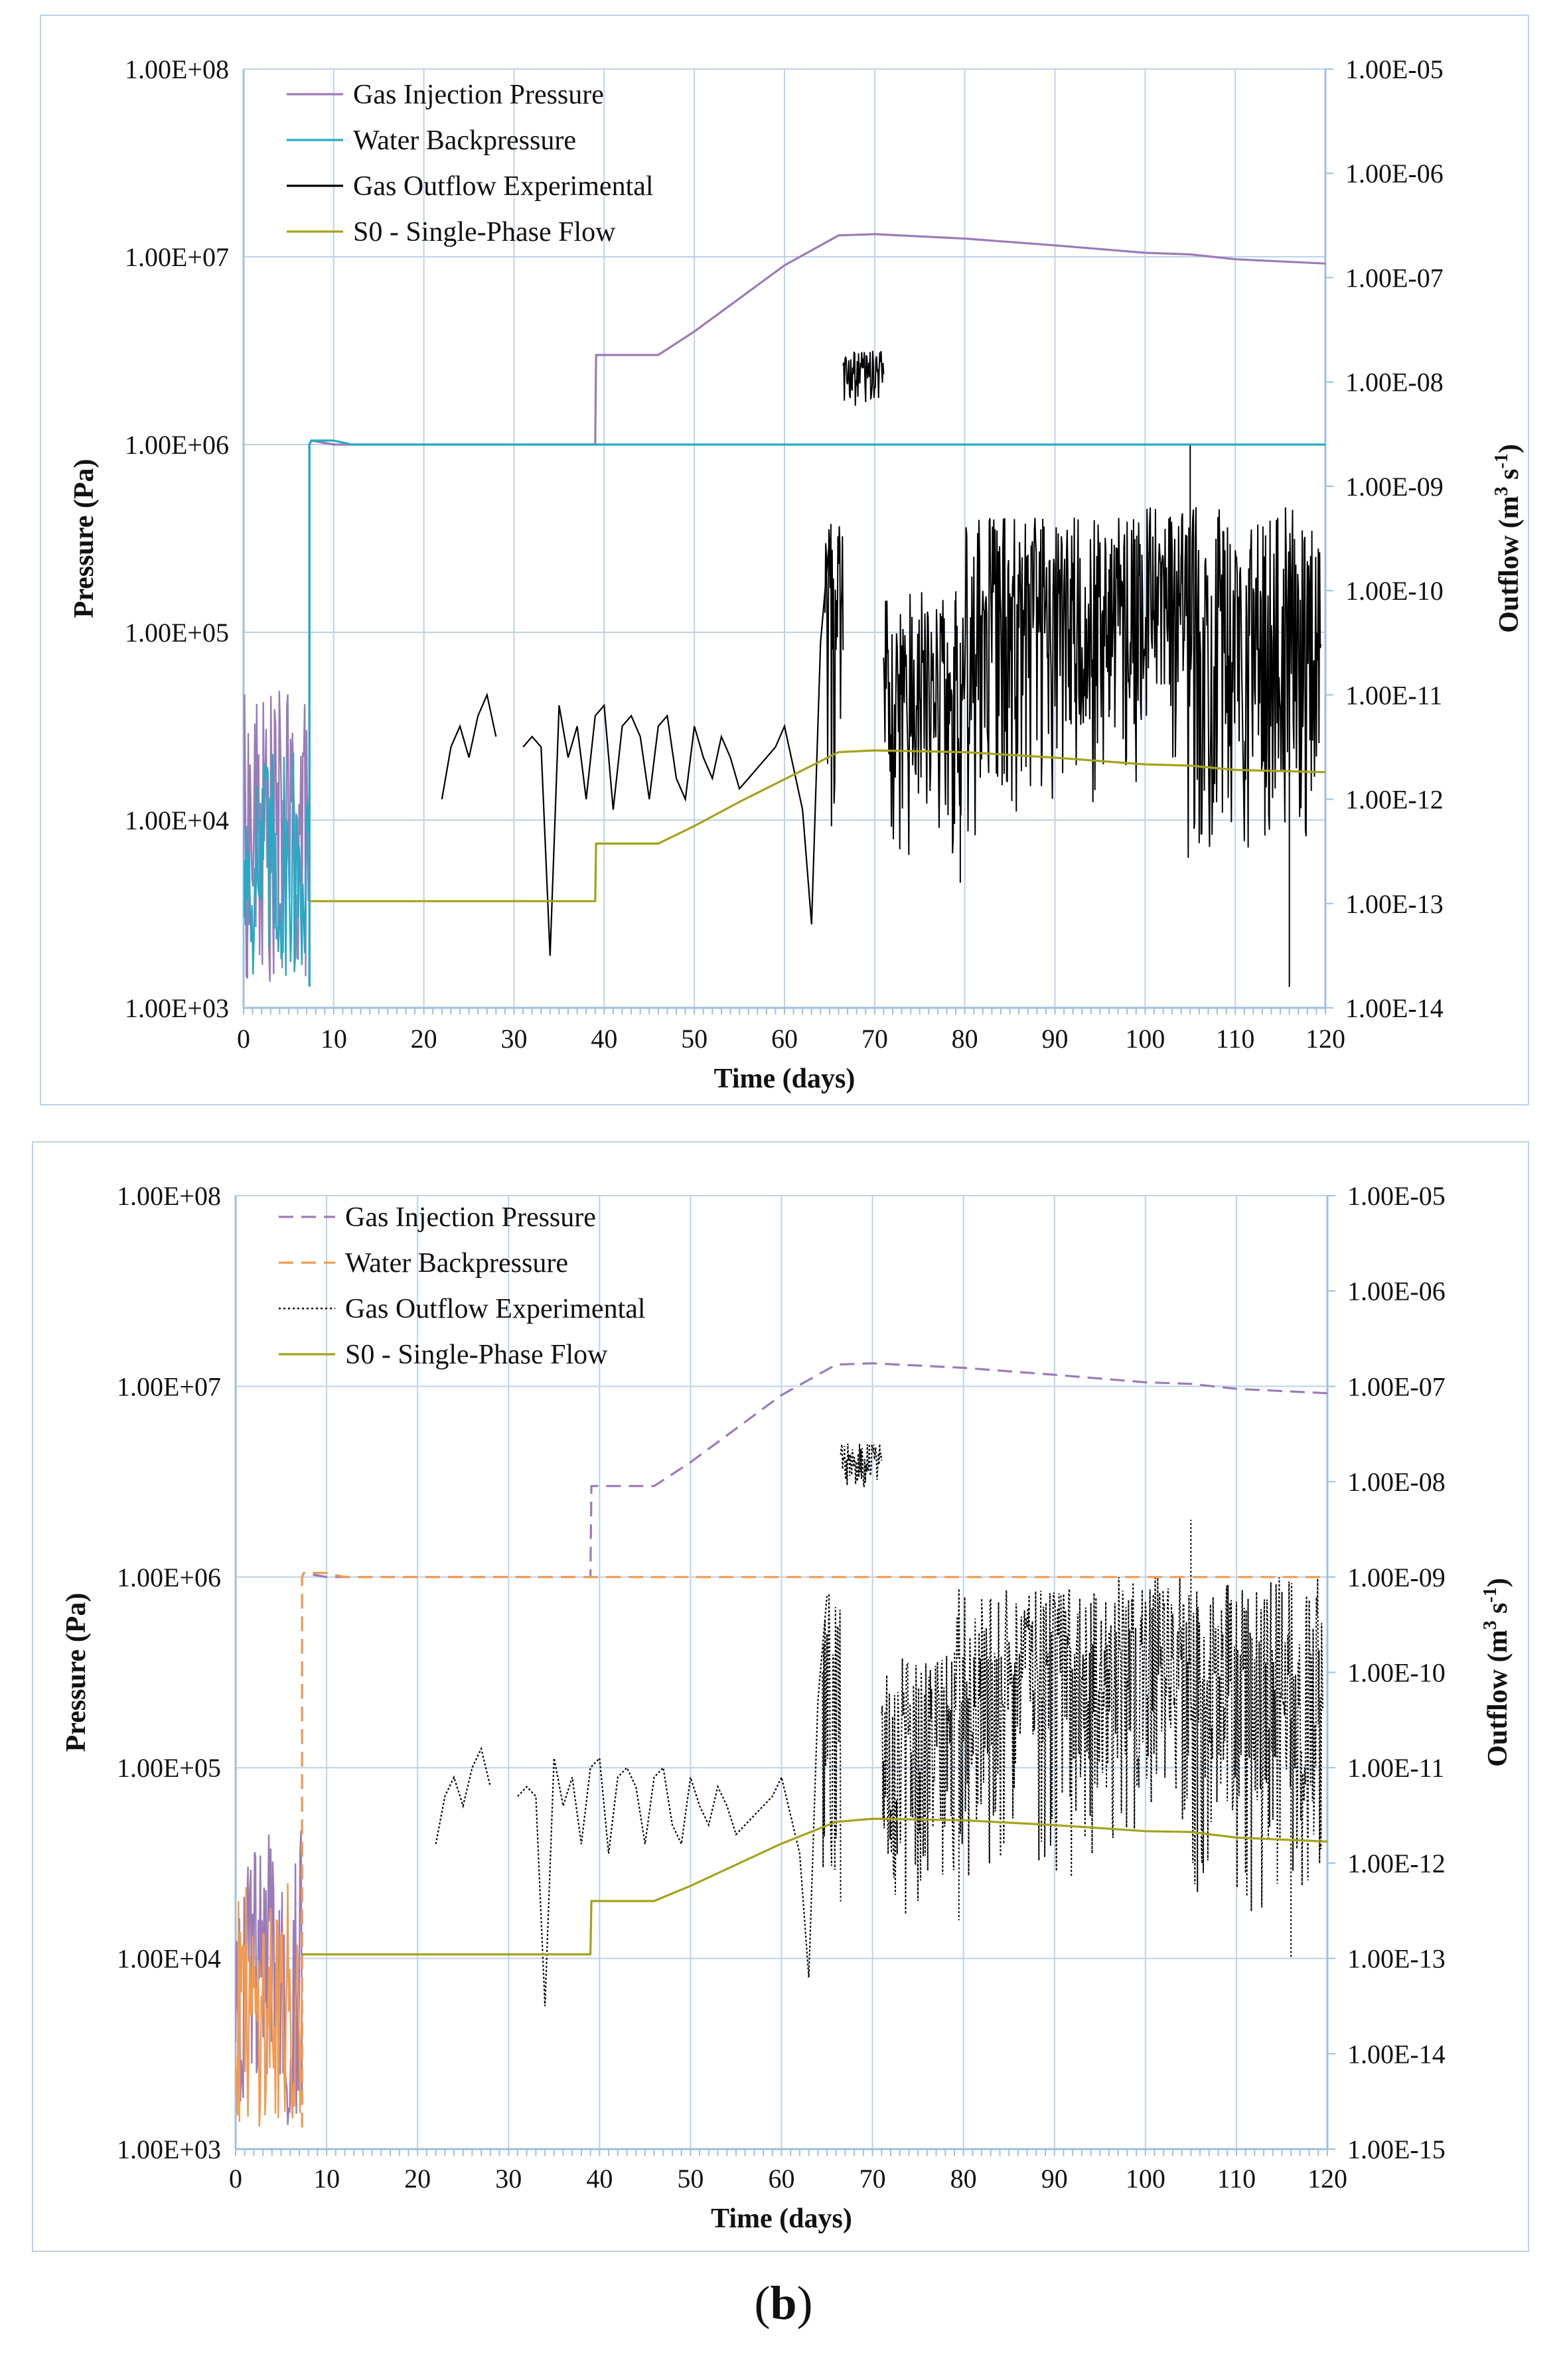 The image size is (1567, 2380). Describe the element at coordinates (785, 1079) in the screenshot. I see `x-axis-title: Time (days)` at that location.